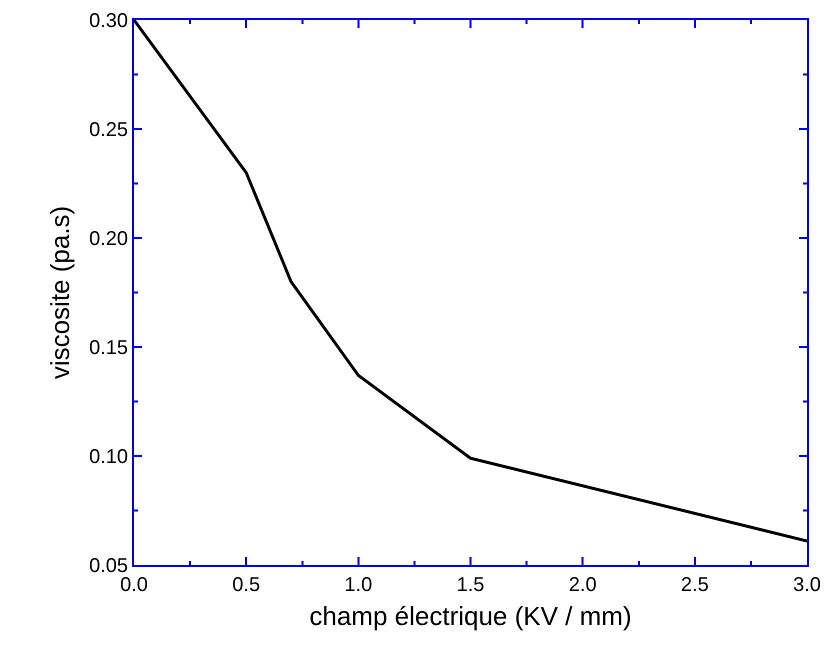 The image size is (831, 661). I want to click on x-tick-label: 1.0, so click(358, 585).